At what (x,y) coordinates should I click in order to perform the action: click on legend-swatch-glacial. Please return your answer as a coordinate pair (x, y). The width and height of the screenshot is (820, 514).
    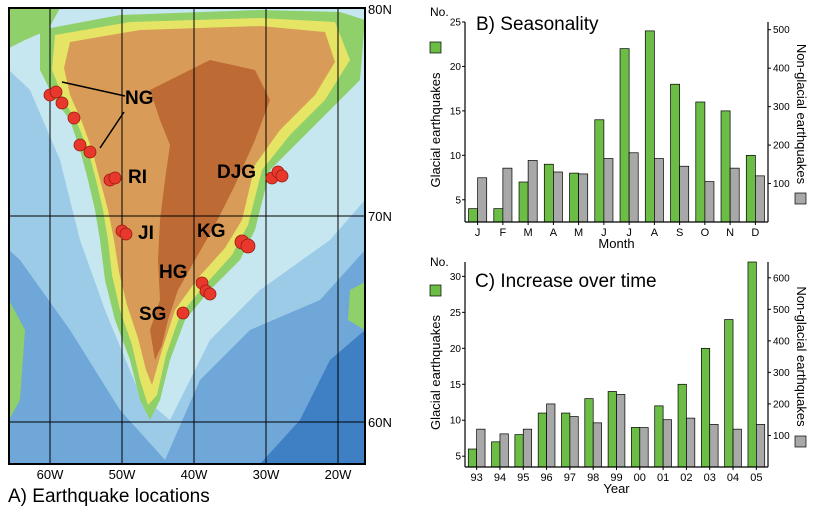
    Looking at the image, I should click on (435, 290).